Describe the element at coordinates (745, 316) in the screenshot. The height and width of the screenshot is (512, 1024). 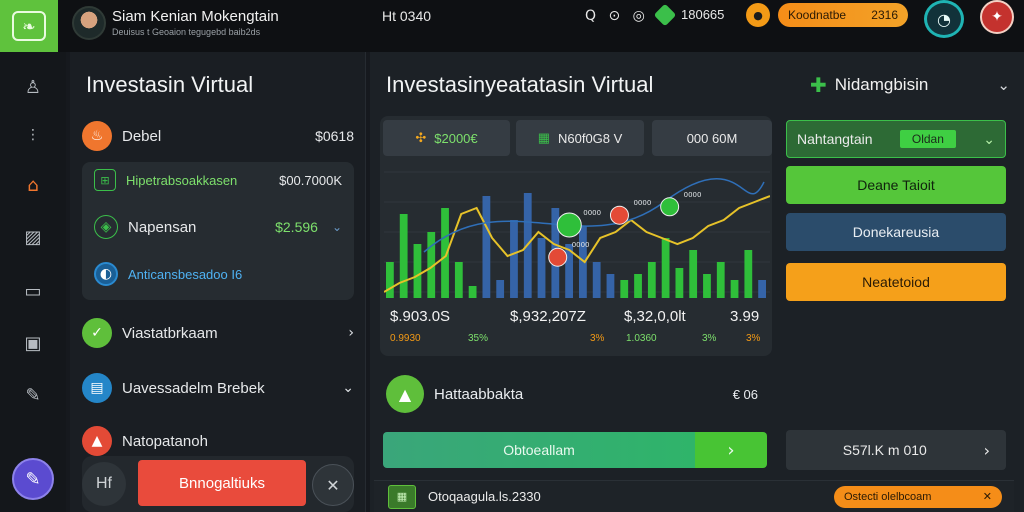
I see `chart-value: 3.99` at that location.